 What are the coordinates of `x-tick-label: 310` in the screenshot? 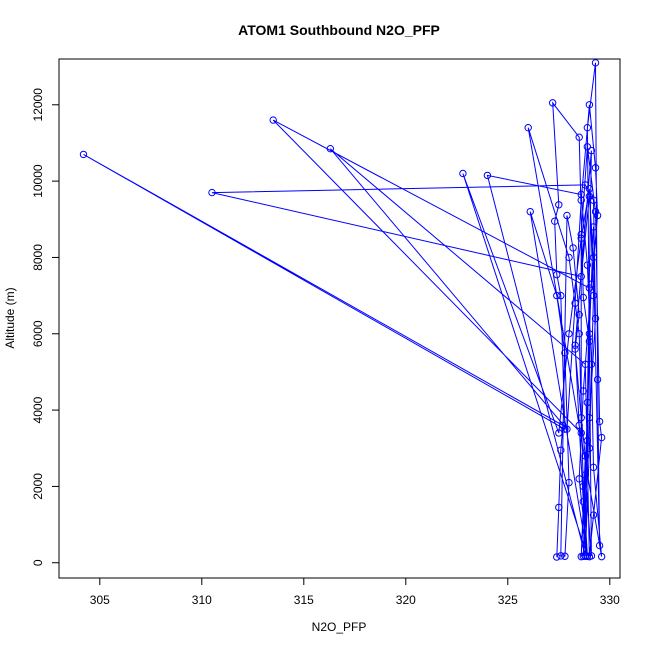 It's located at (202, 600).